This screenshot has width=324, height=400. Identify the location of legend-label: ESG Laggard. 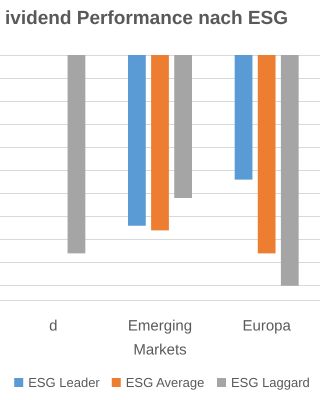
(270, 382).